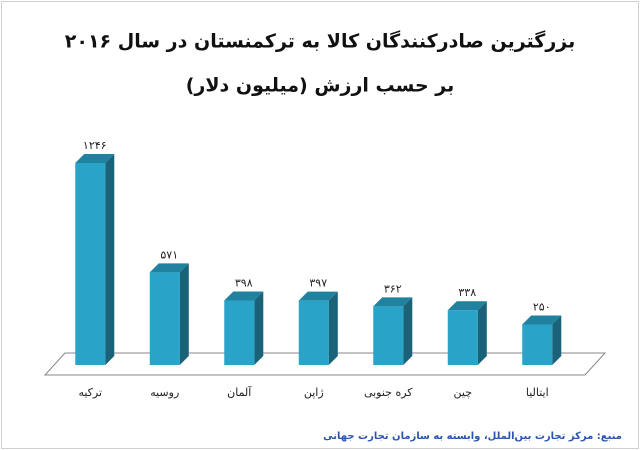 This screenshot has height=450, width=640. What do you see at coordinates (537, 392) in the screenshot?
I see `x-tick-label: ایتالیا` at bounding box center [537, 392].